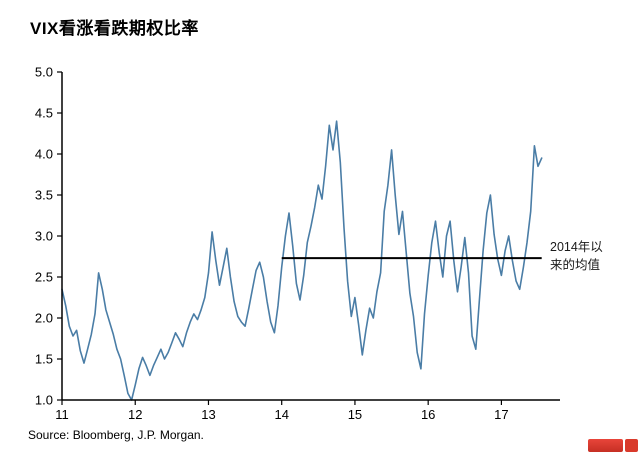 This screenshot has height=456, width=640. Describe the element at coordinates (44, 359) in the screenshot. I see `y-tick-label: 1.5` at that location.